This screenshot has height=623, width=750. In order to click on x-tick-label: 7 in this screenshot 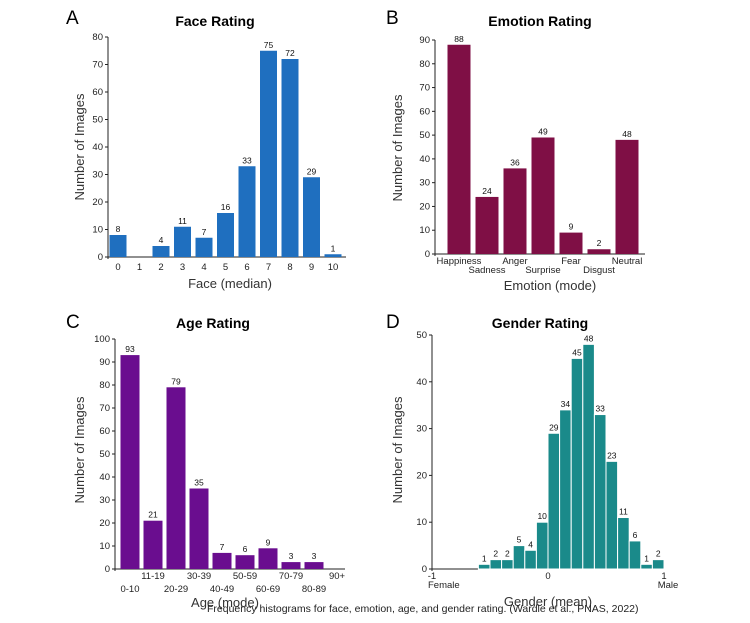, I will do `click(268, 267)`.